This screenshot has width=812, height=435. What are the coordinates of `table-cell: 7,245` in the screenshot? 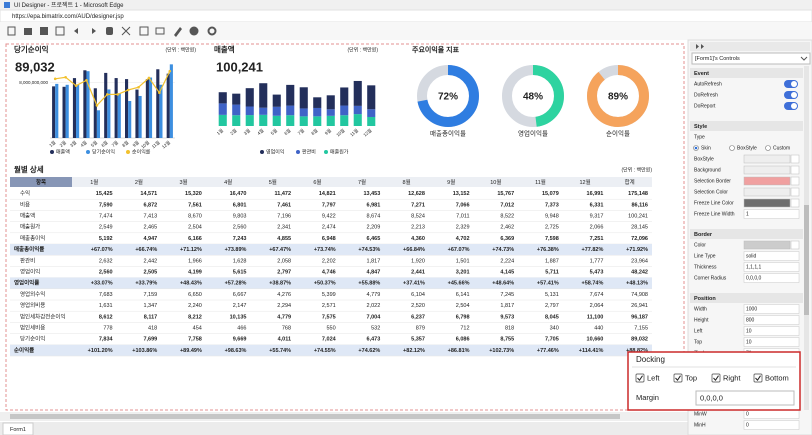 It's located at (507, 295).